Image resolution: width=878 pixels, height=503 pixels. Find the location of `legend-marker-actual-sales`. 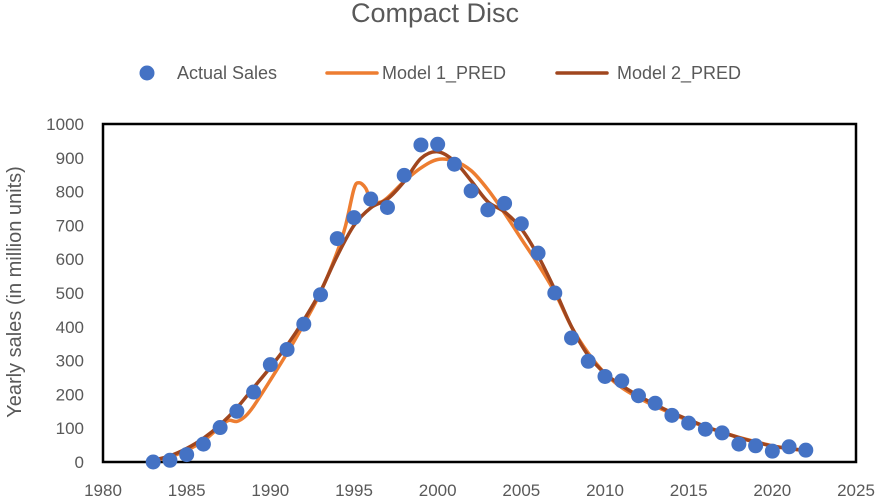

legend-marker-actual-sales is located at coordinates (147, 73).